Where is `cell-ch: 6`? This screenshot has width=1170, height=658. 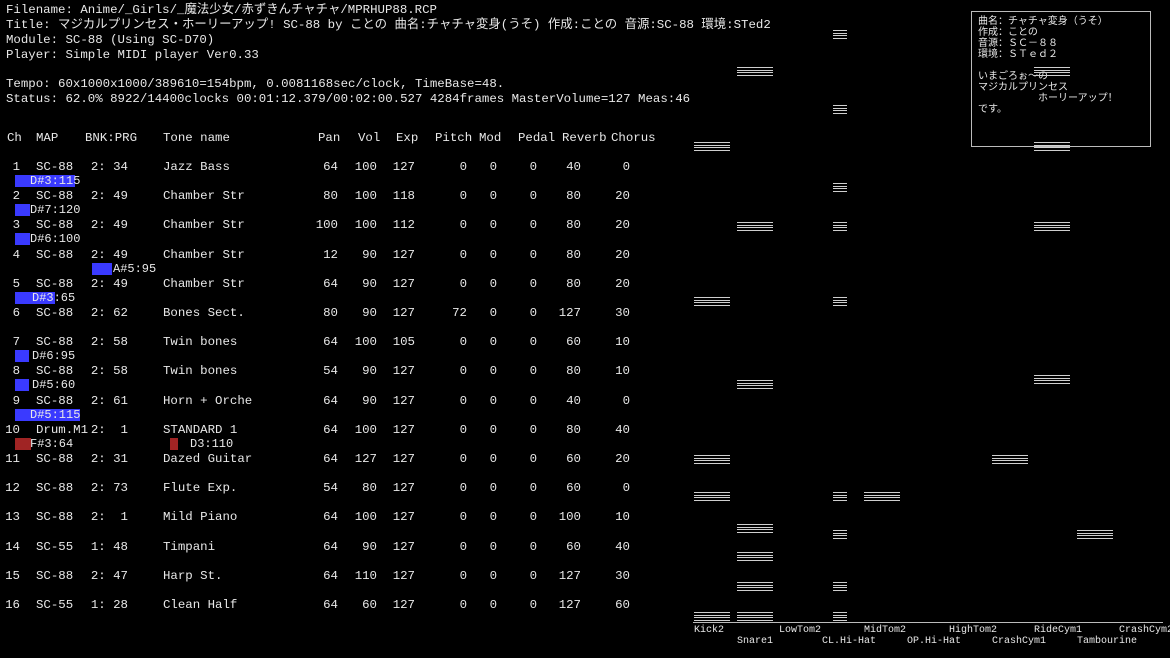 cell-ch: 6 is located at coordinates (16, 313).